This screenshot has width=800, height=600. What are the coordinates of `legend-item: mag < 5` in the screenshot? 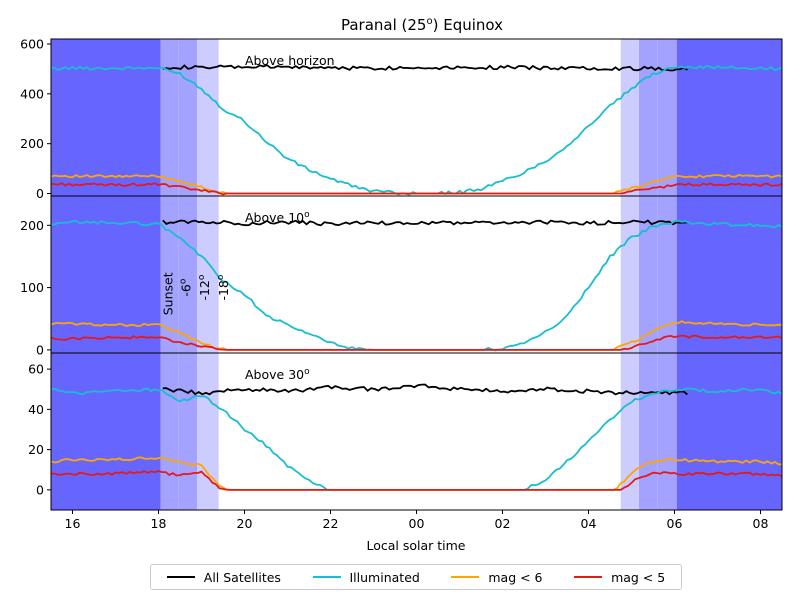 It's located at (619, 577).